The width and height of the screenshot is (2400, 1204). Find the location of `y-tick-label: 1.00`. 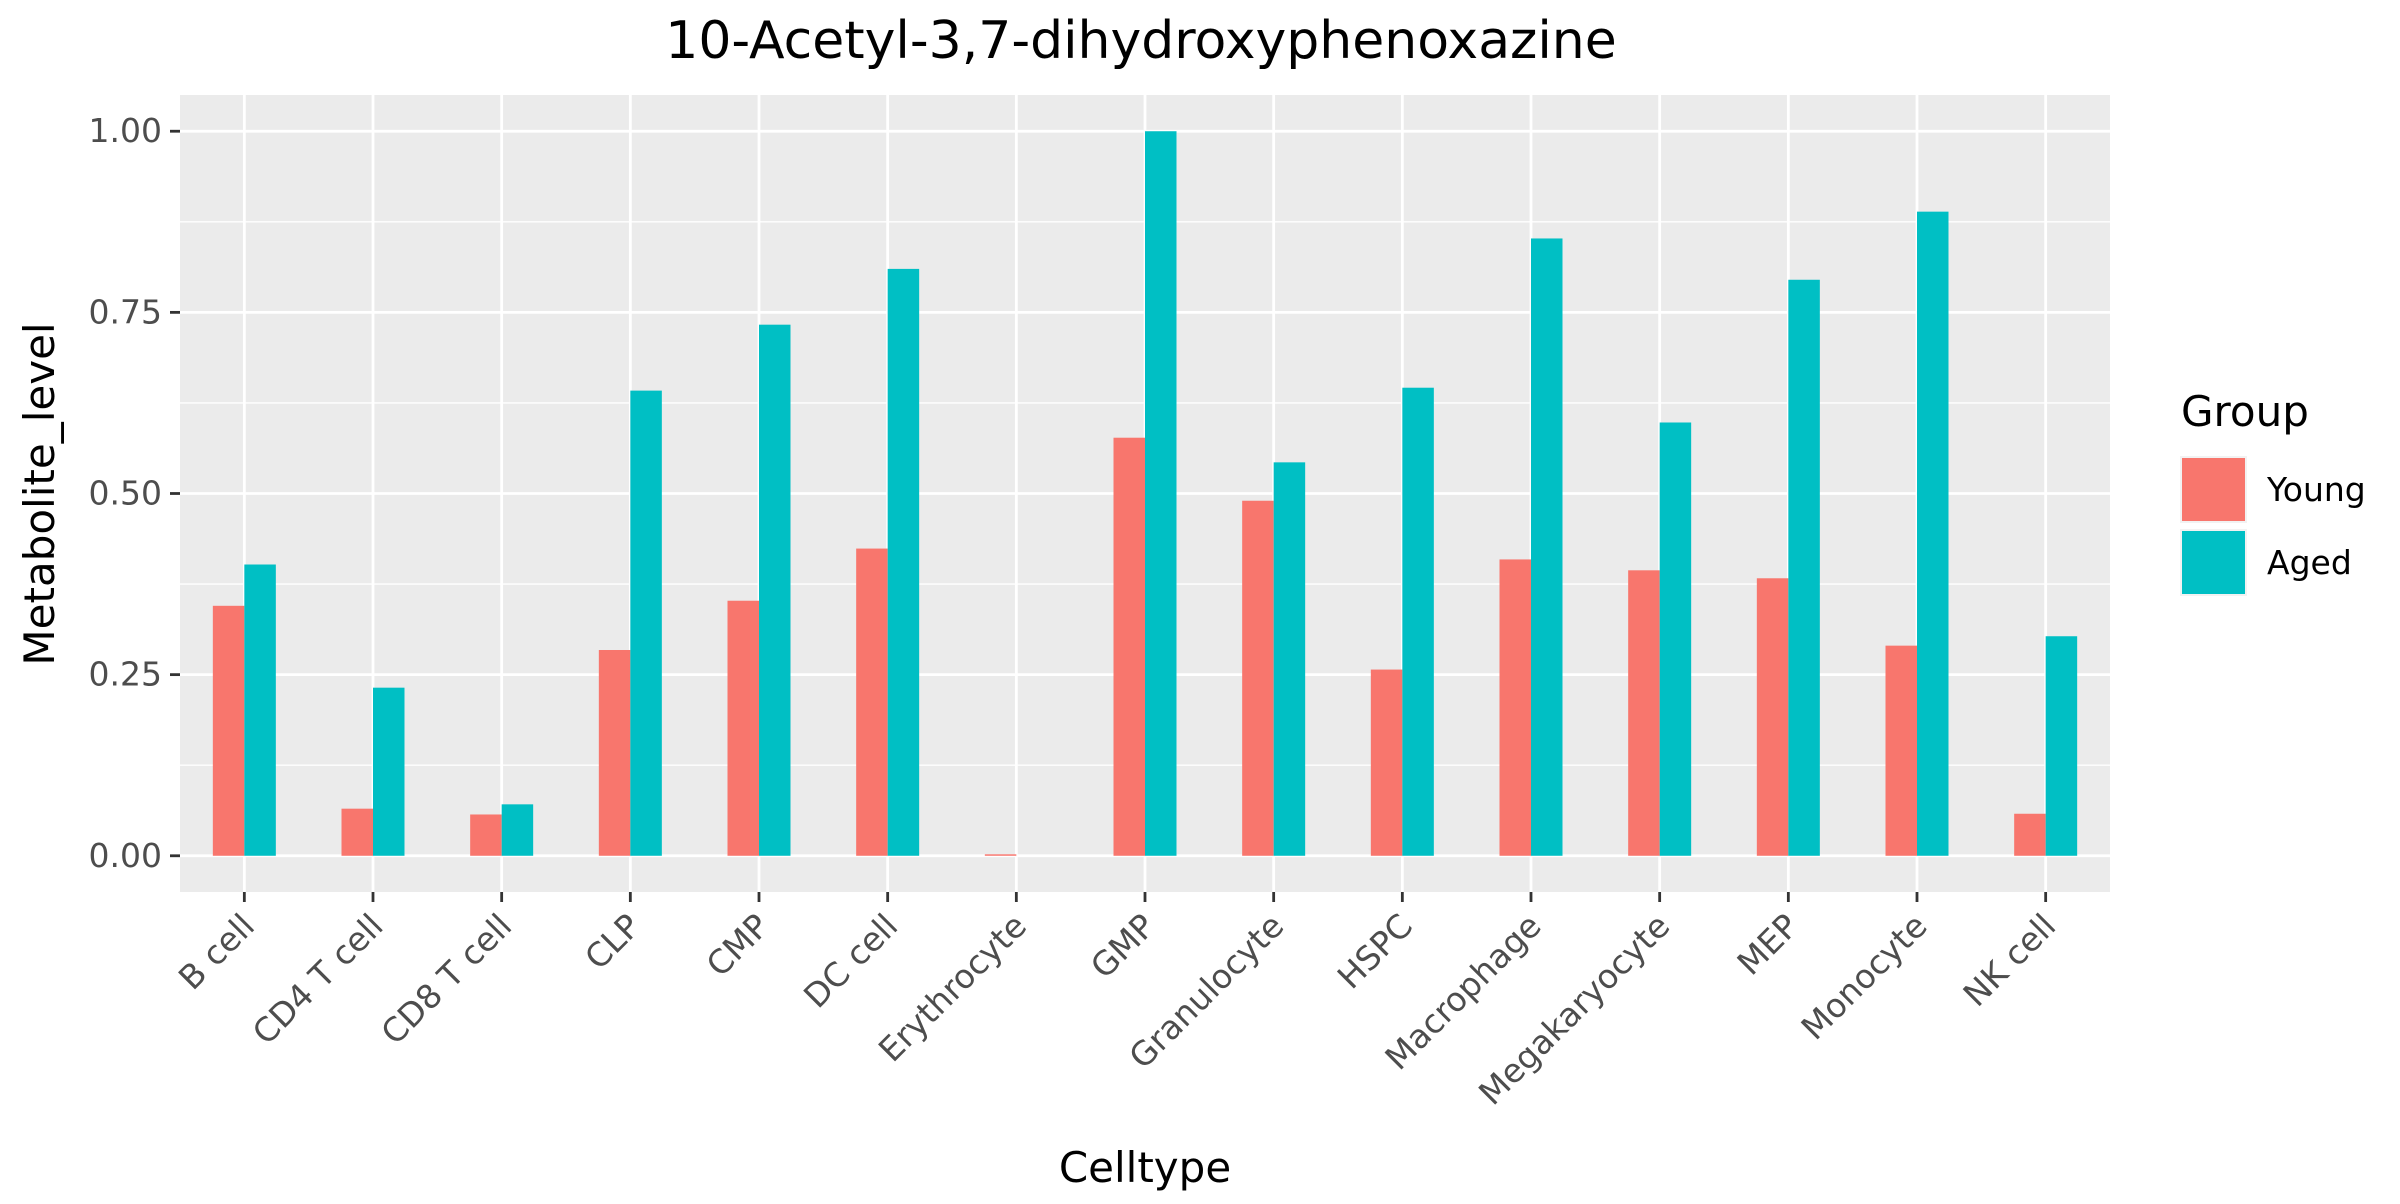

y-tick-label: 1.00 is located at coordinates (125, 130).